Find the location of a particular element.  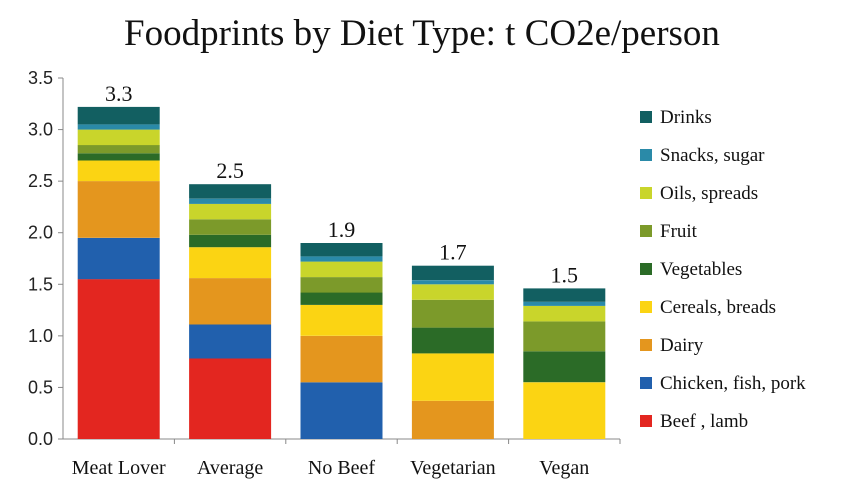

legend-label: Snacks, sugar is located at coordinates (712, 155).